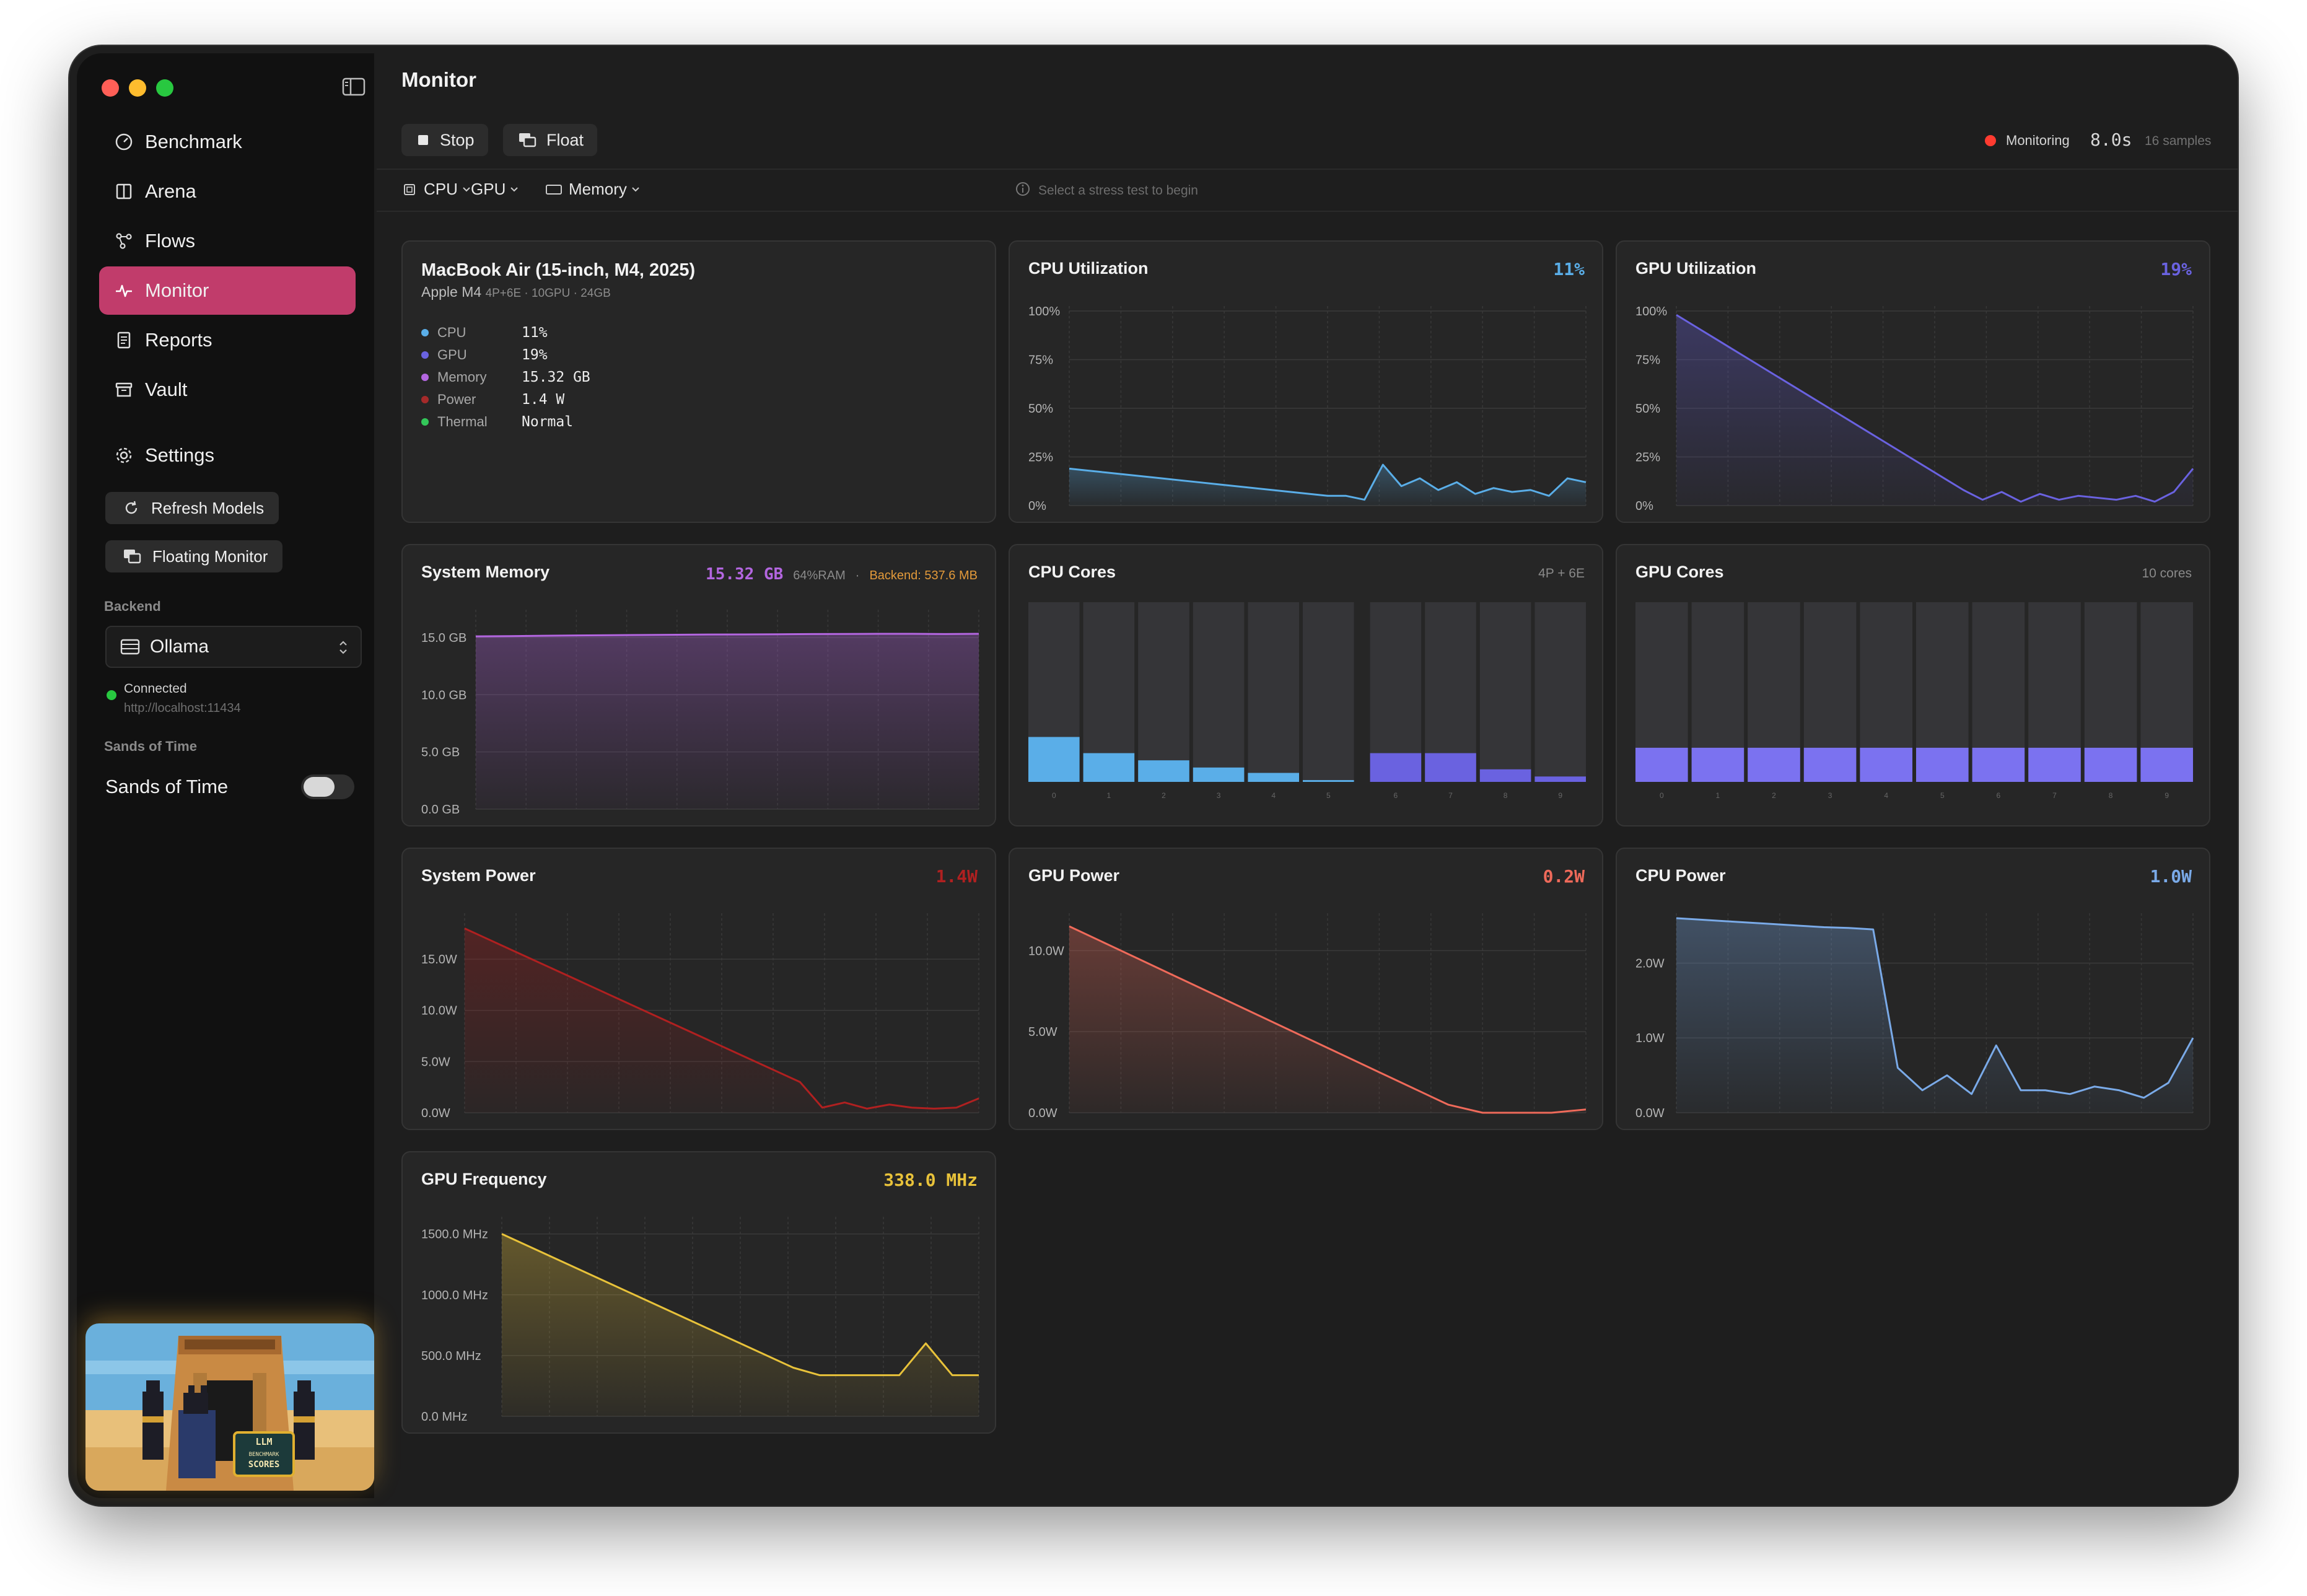  What do you see at coordinates (124, 191) in the screenshot?
I see `book-icon` at bounding box center [124, 191].